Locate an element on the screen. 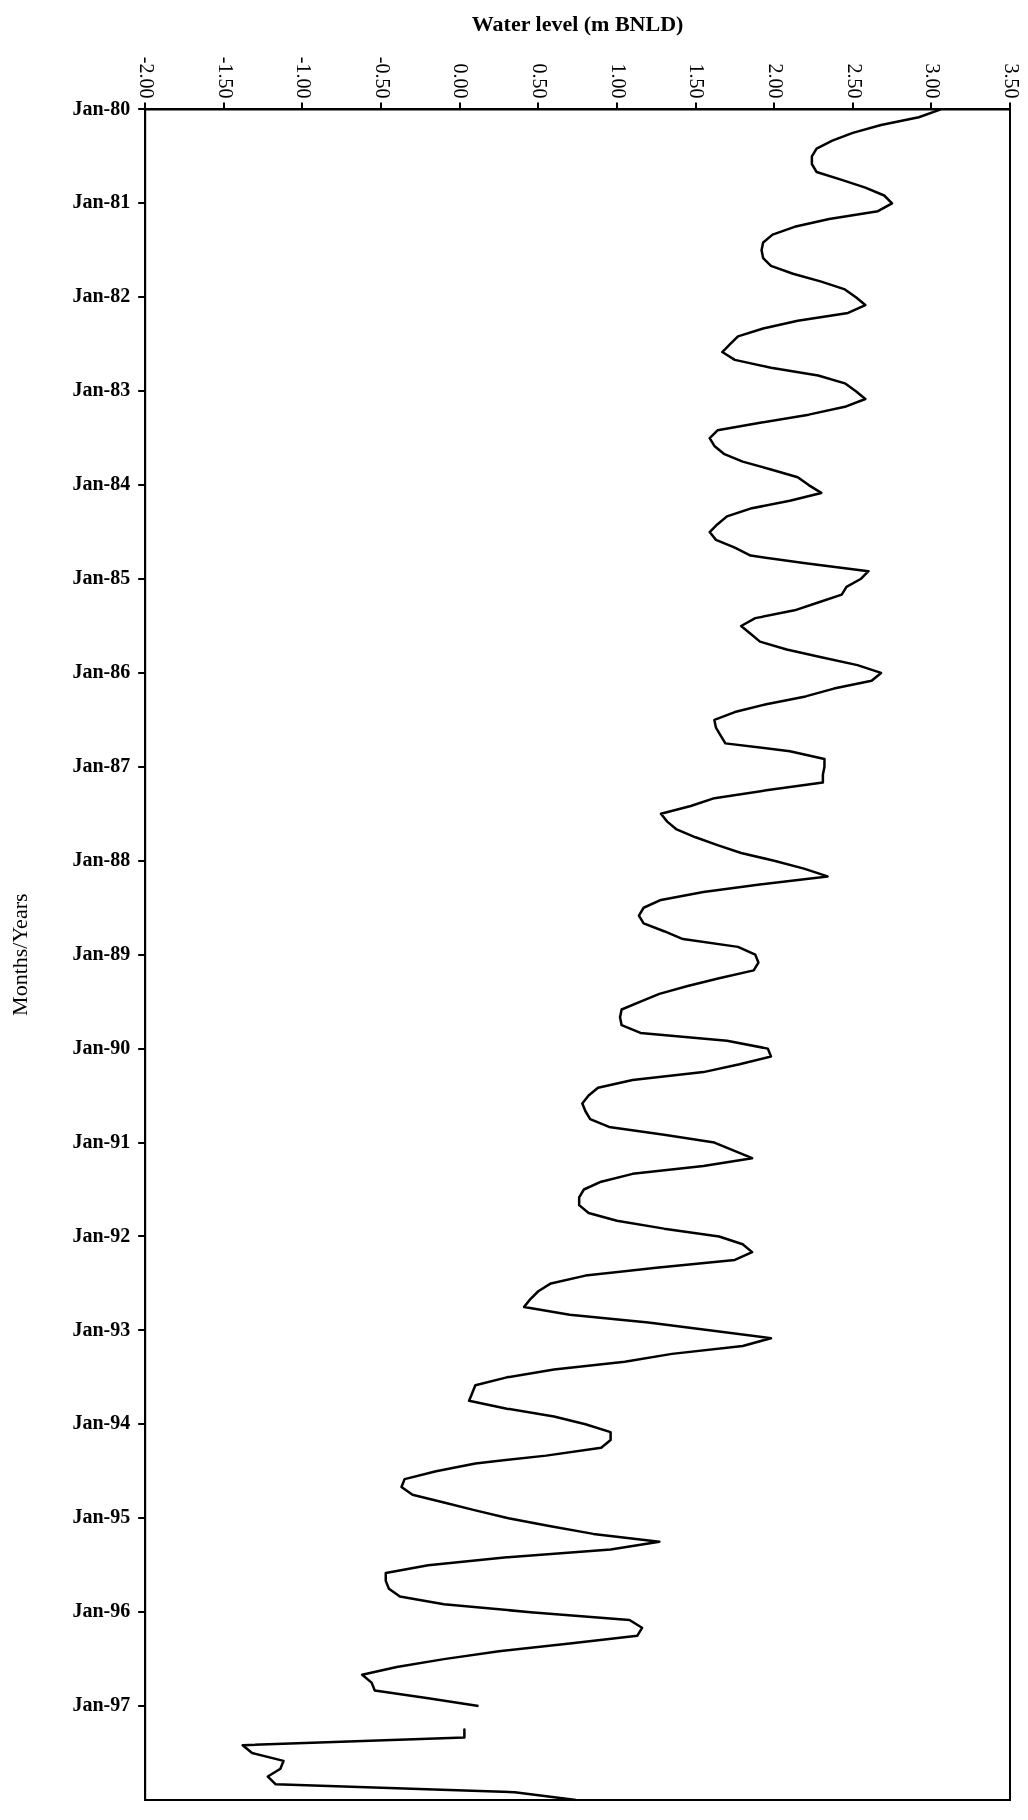 The width and height of the screenshot is (1028, 1820). y-tick-label: Jan-90 is located at coordinates (101, 1046).